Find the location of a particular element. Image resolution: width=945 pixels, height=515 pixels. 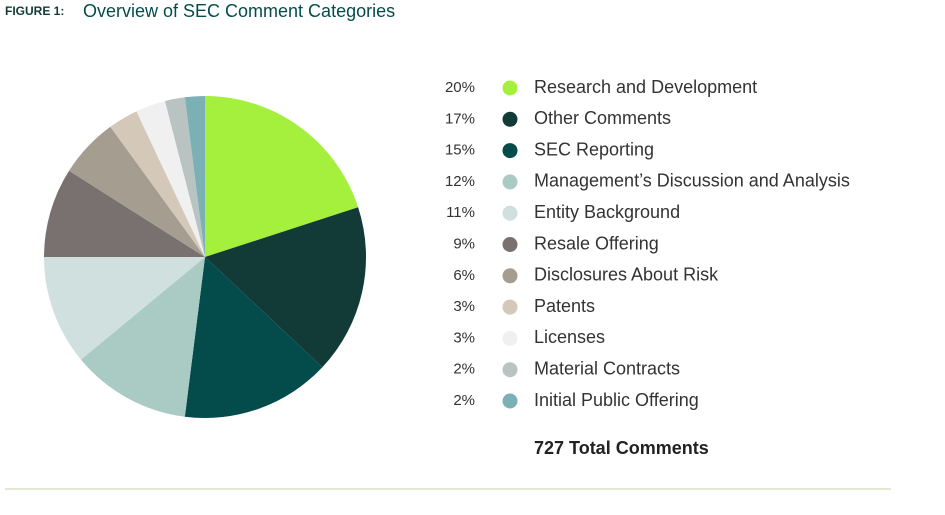

legend-label: Management’s Discussion and Analysis is located at coordinates (692, 181).